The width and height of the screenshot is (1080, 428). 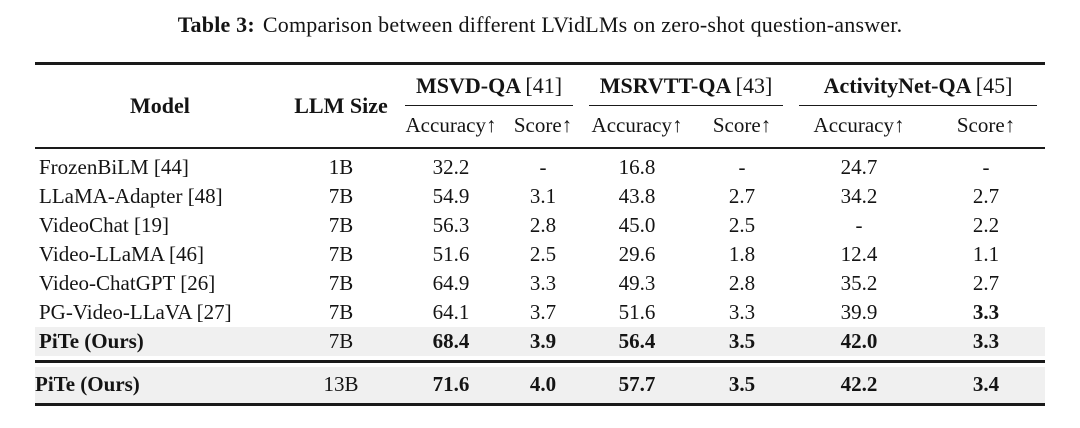 What do you see at coordinates (127, 283) in the screenshot?
I see `model-name-cell: Video-ChatGPT [26]` at bounding box center [127, 283].